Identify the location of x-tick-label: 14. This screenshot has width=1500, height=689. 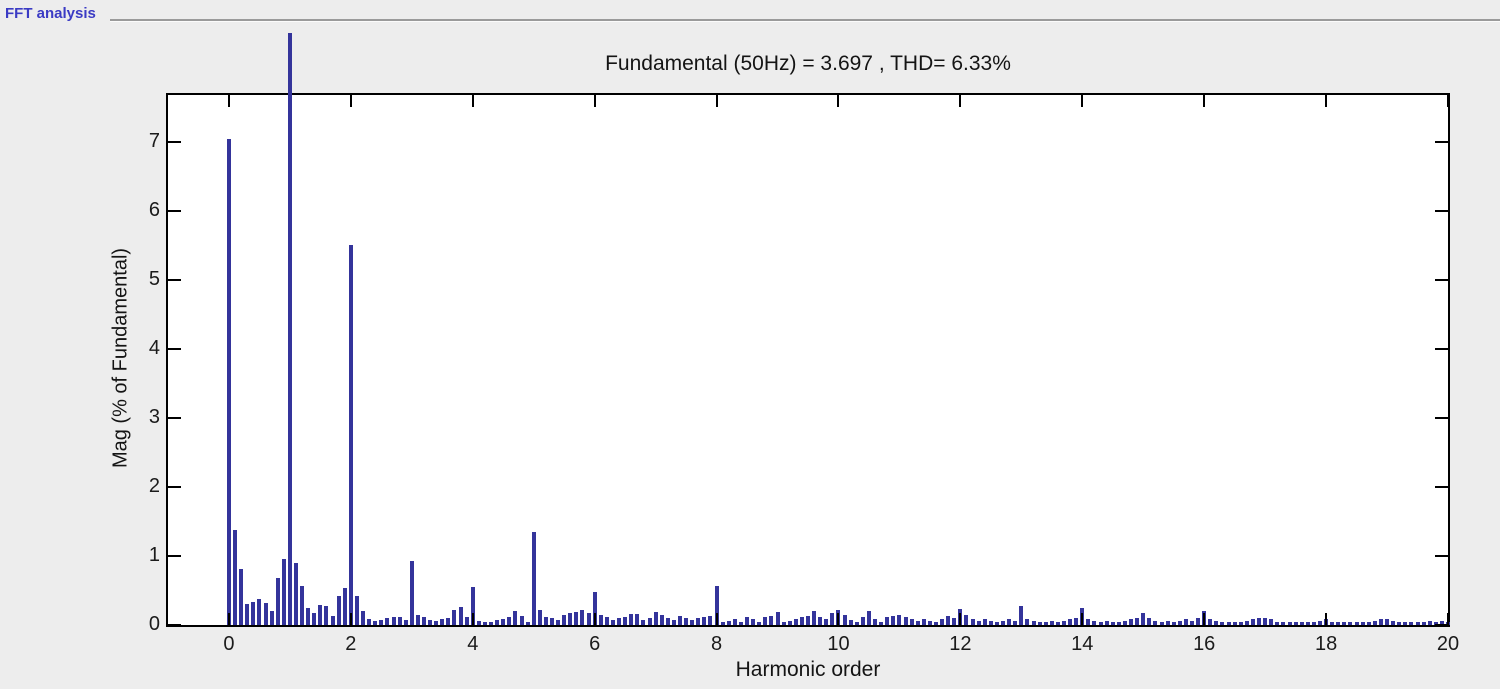
(1082, 644).